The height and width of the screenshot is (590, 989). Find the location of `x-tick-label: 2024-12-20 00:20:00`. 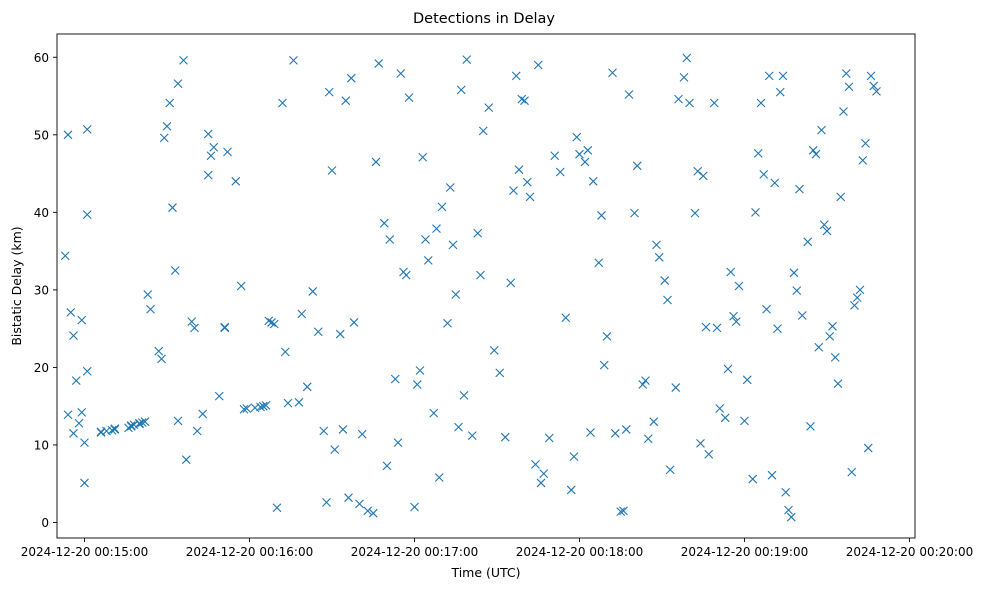

x-tick-label: 2024-12-20 00:20:00 is located at coordinates (909, 552).